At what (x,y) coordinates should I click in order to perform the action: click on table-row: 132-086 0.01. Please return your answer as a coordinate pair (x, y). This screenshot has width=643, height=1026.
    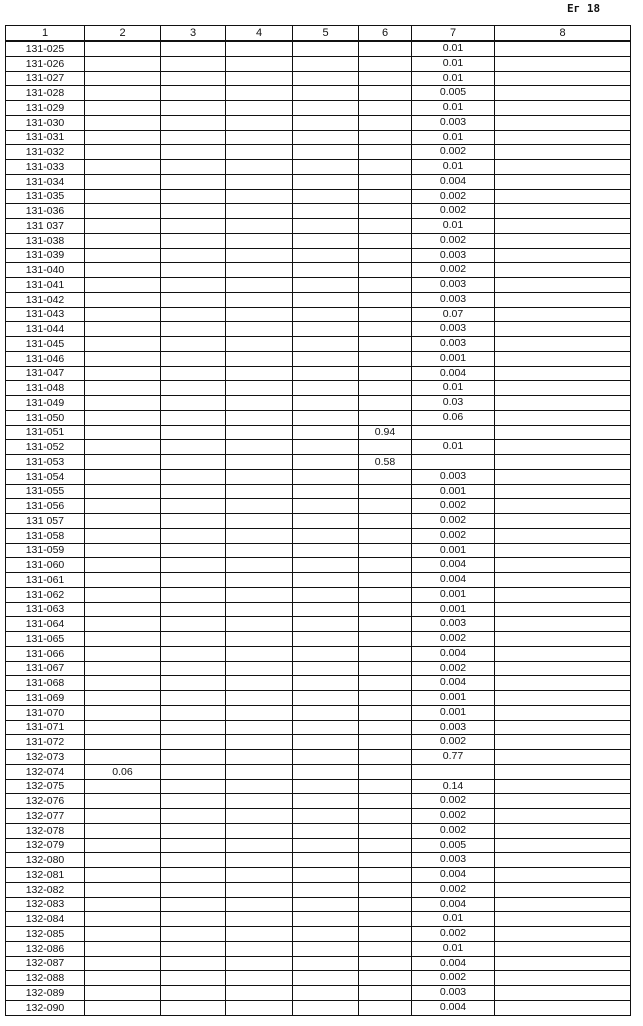
    Looking at the image, I should click on (318, 948).